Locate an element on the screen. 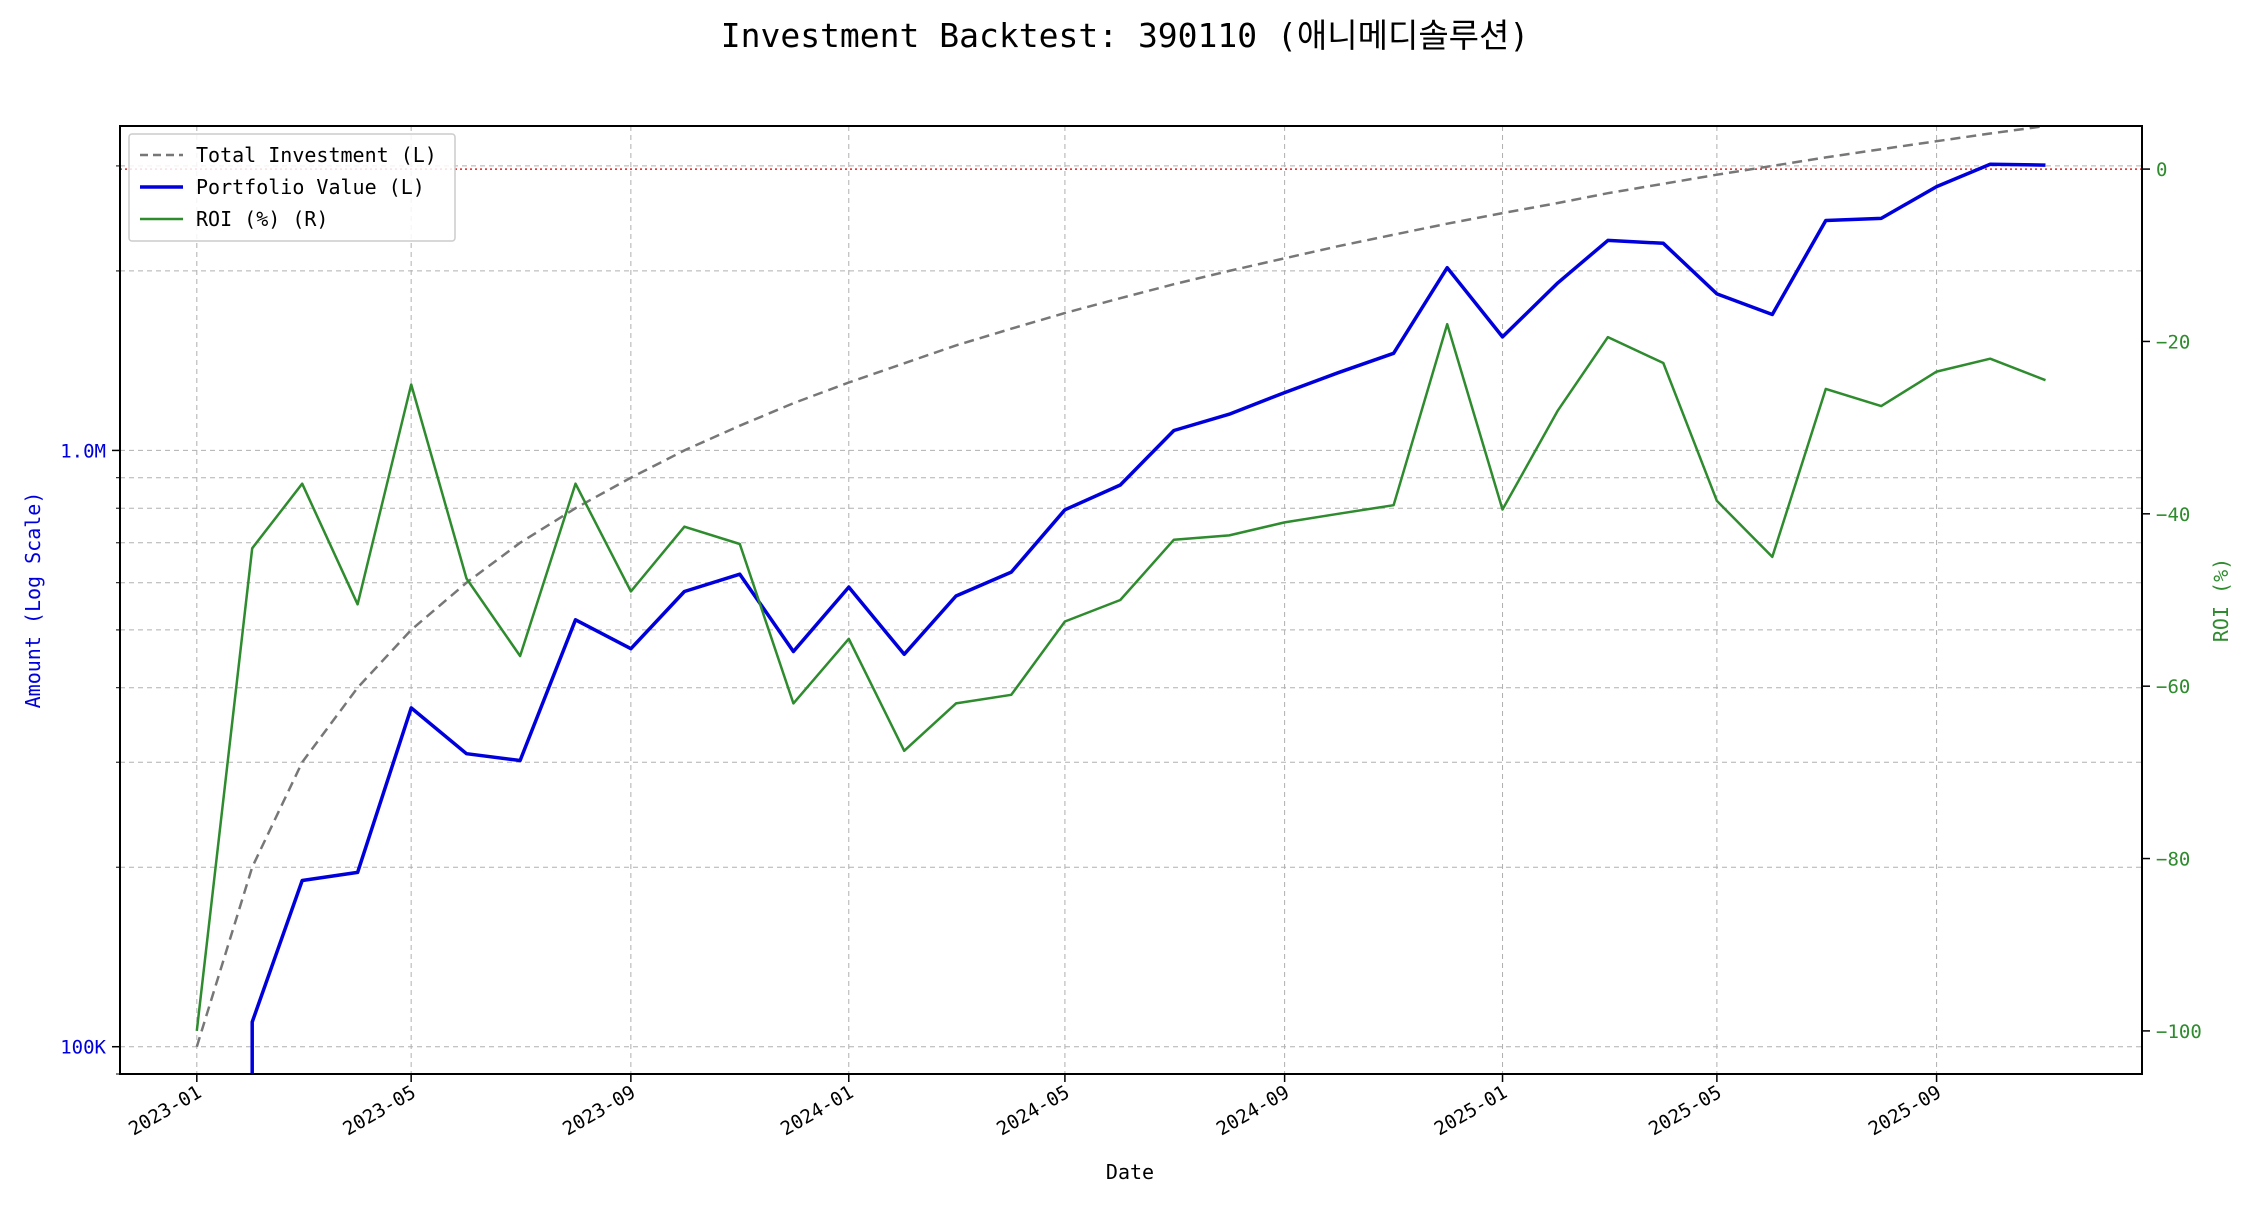  y-axis-right-label: ROI (%) is located at coordinates (2221, 600).